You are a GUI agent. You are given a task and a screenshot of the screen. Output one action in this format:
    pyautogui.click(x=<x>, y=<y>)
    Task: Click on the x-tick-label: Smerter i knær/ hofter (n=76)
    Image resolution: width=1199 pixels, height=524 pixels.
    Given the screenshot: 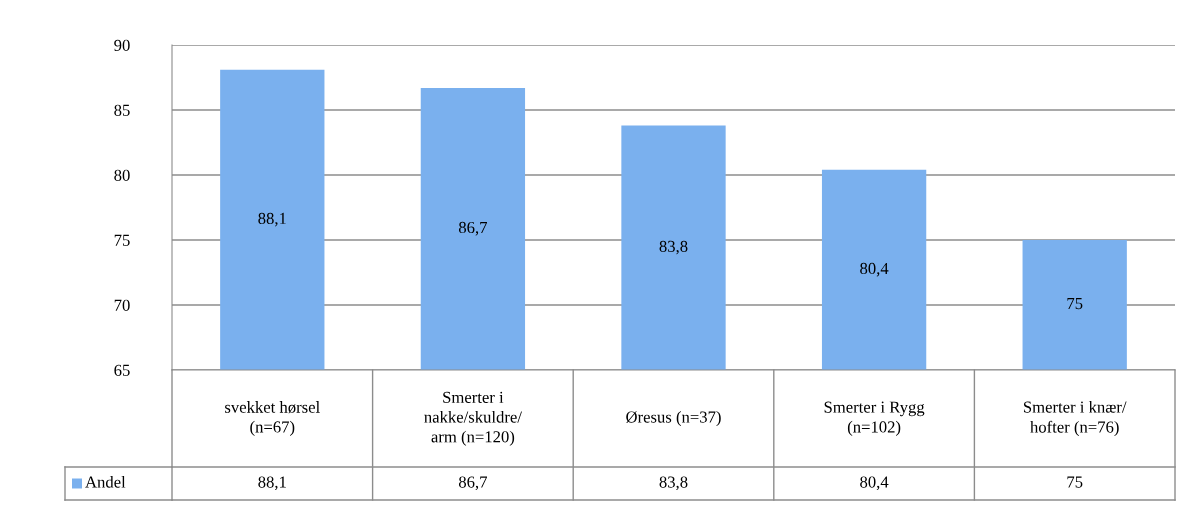 What is the action you would take?
    pyautogui.click(x=1075, y=418)
    